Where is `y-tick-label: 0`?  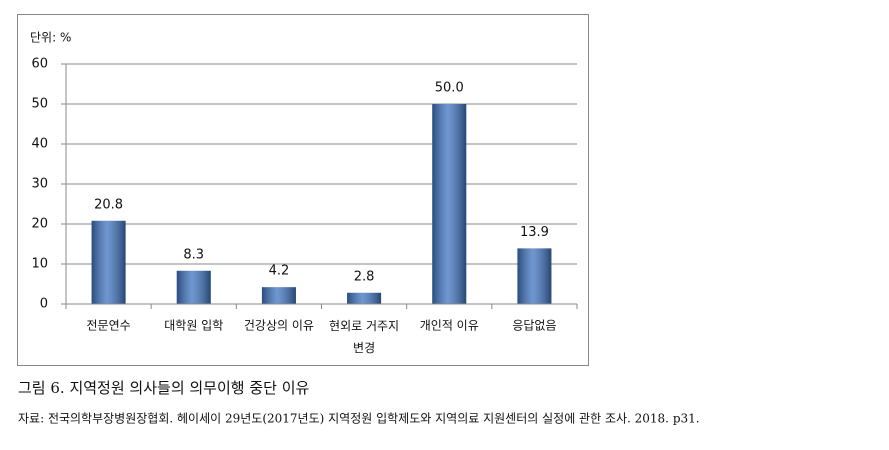
y-tick-label: 0 is located at coordinates (44, 304).